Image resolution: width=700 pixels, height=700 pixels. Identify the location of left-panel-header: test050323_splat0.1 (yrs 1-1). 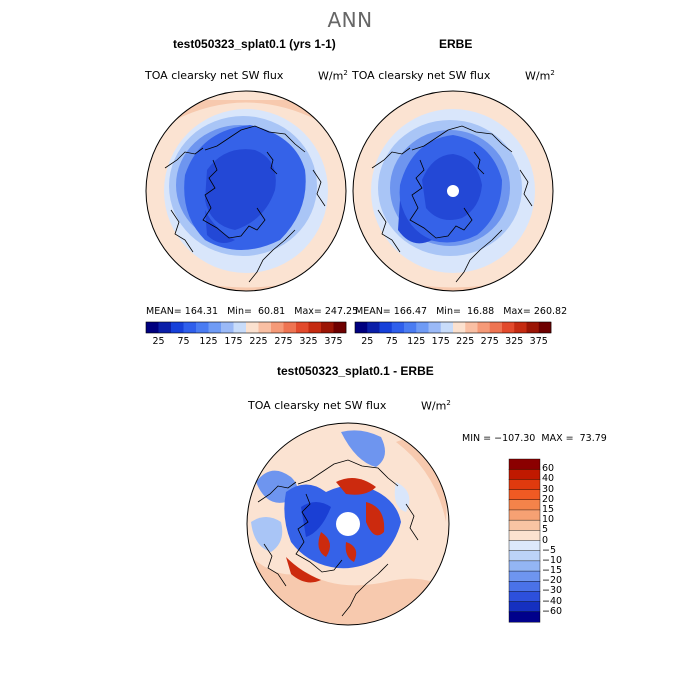
(254, 44).